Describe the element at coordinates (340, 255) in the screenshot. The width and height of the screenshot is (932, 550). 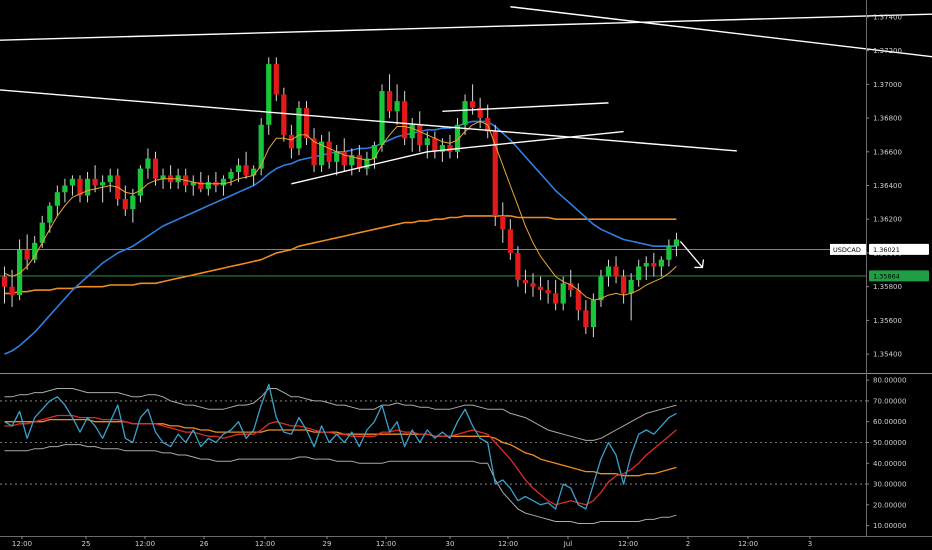
I see `ma-slow-line` at that location.